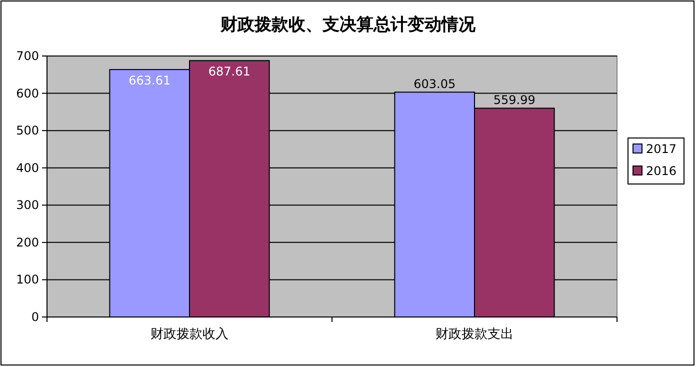 This screenshot has width=696, height=367. I want to click on chart-title: 财政拨款收、支决算总计变动情况, so click(348, 25).